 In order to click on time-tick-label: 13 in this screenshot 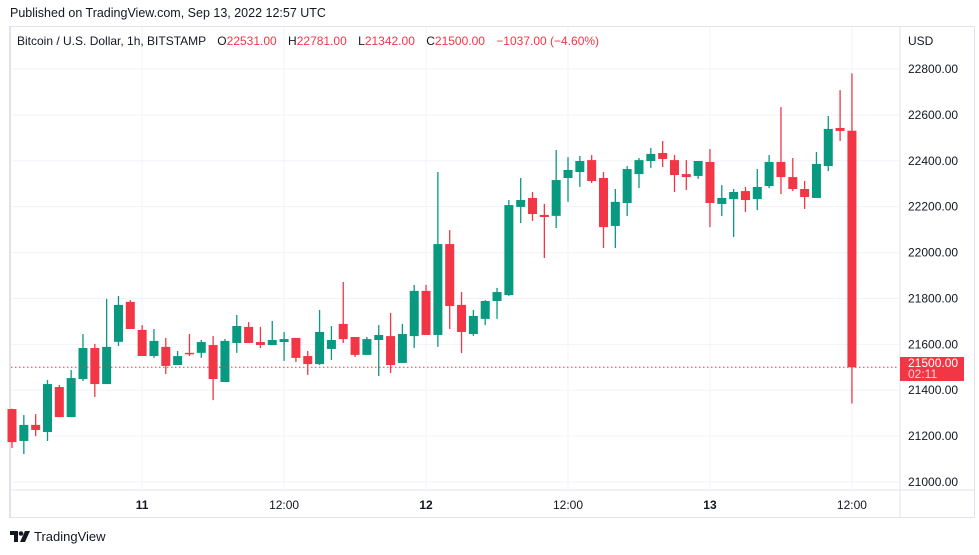, I will do `click(710, 505)`.